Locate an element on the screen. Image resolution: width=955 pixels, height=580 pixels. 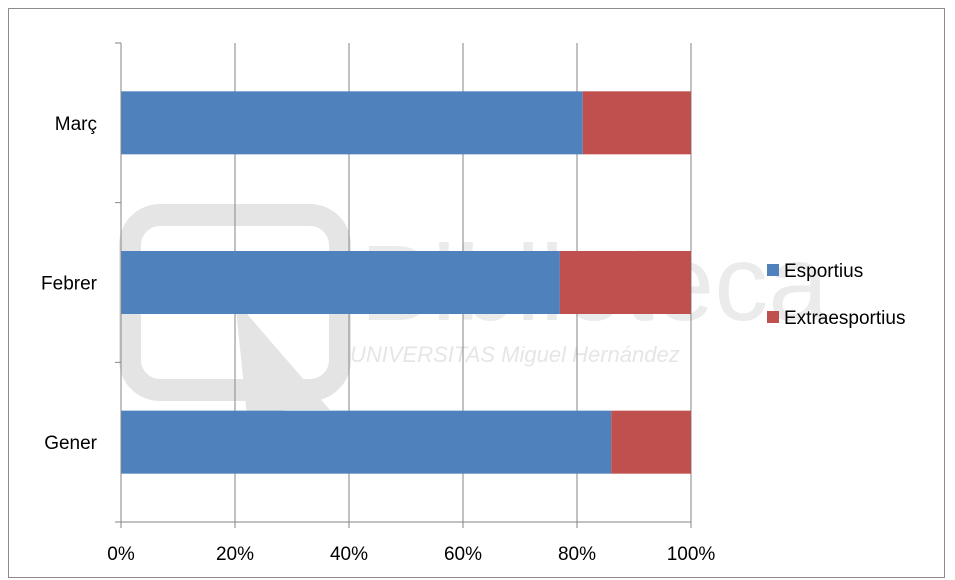
y-tick-label: Febrer is located at coordinates (69, 284).